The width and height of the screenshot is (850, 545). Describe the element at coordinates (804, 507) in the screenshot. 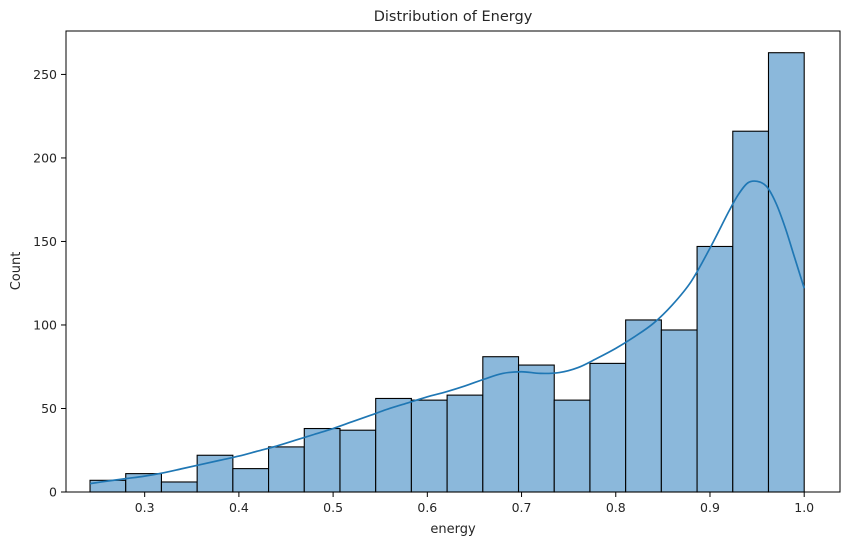

I see `x-tick-label: 1.0` at that location.